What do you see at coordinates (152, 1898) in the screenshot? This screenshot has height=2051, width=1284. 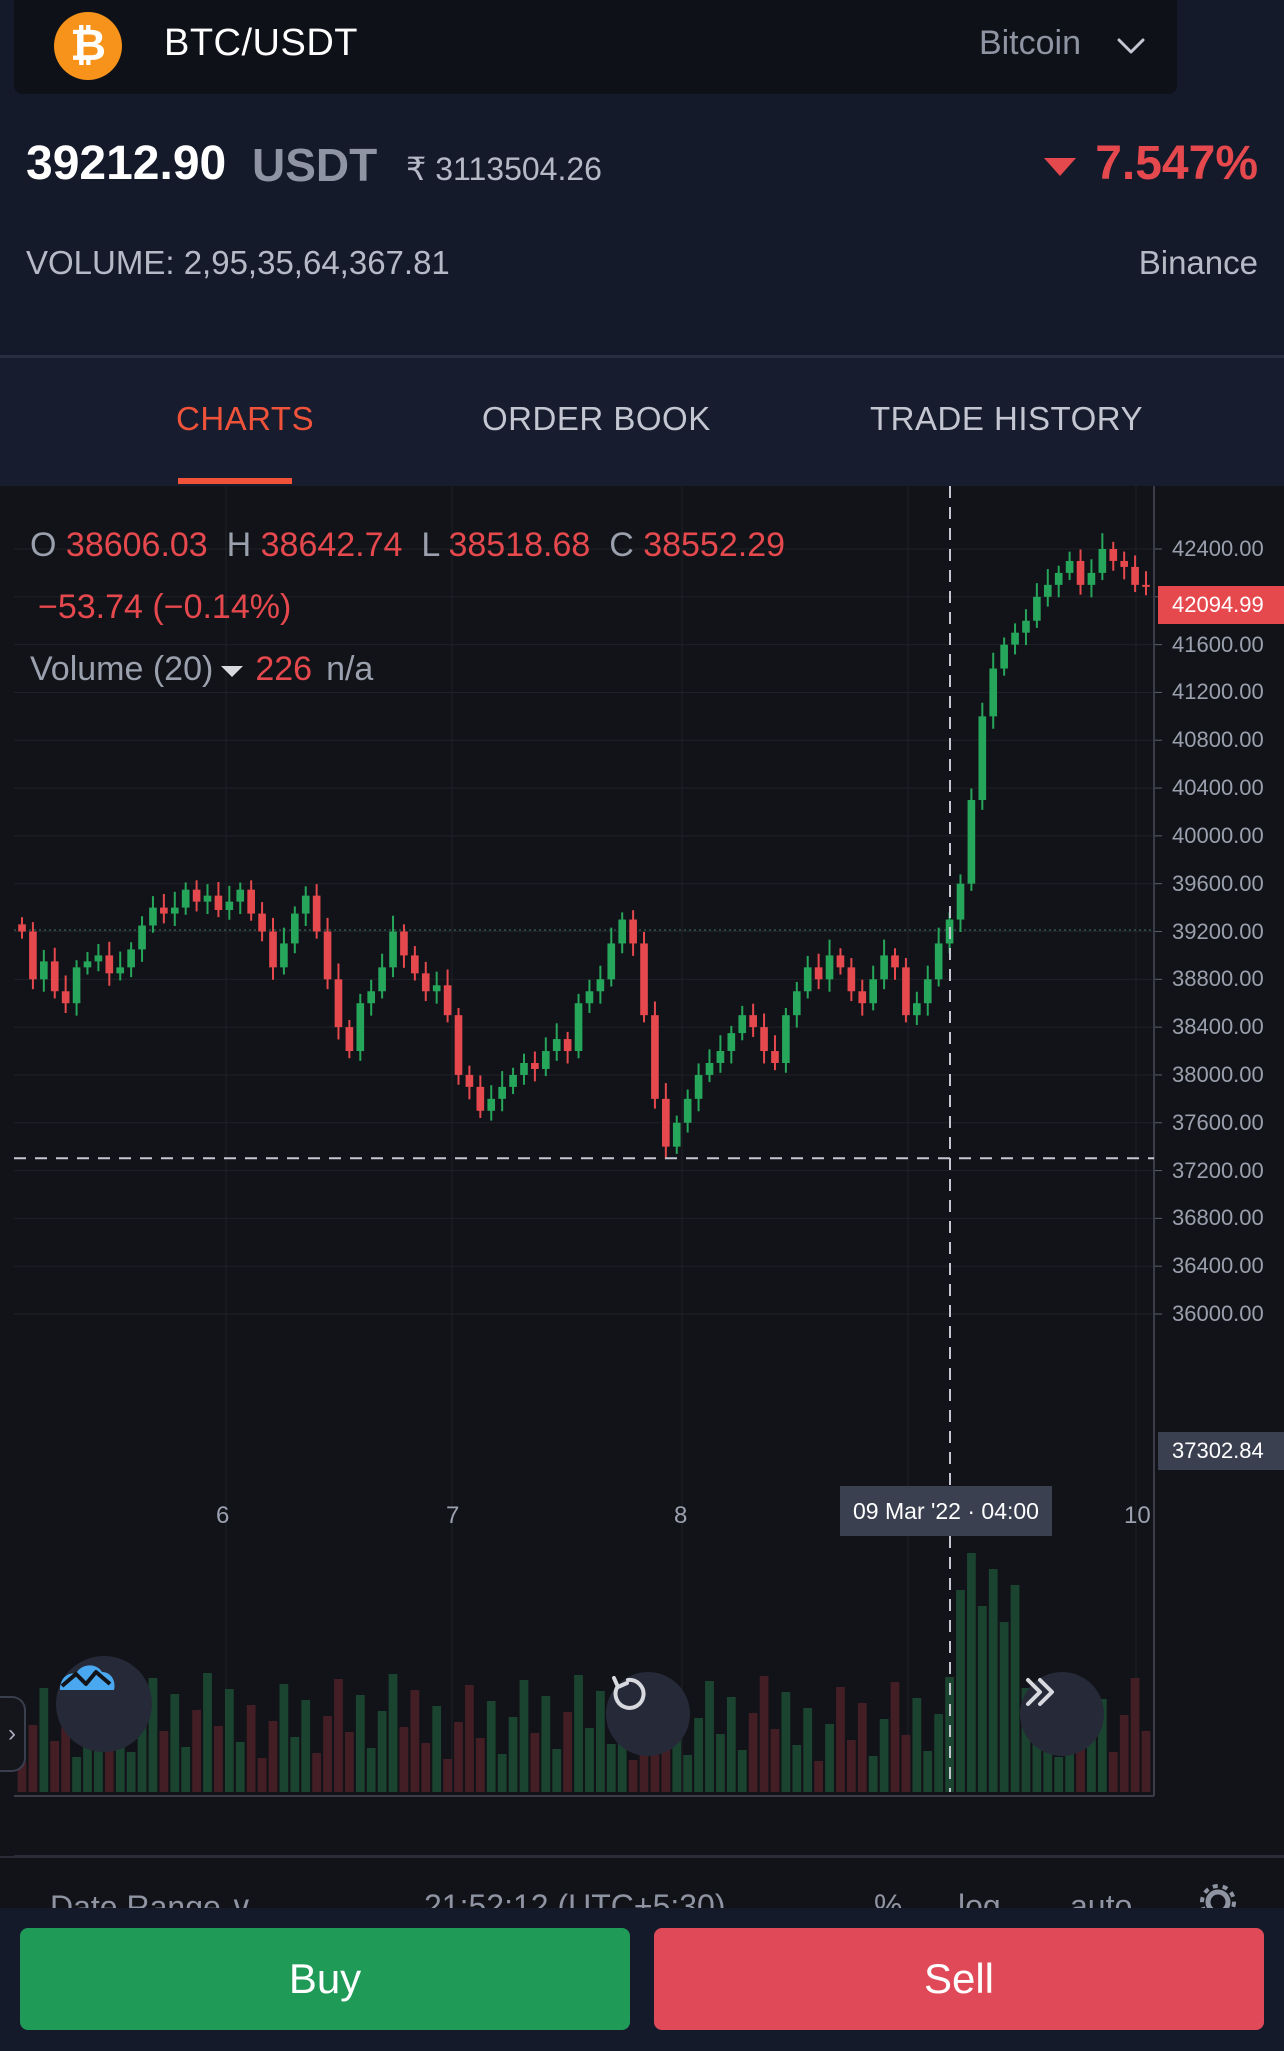 I see `date-range-button: Date Range ∨` at bounding box center [152, 1898].